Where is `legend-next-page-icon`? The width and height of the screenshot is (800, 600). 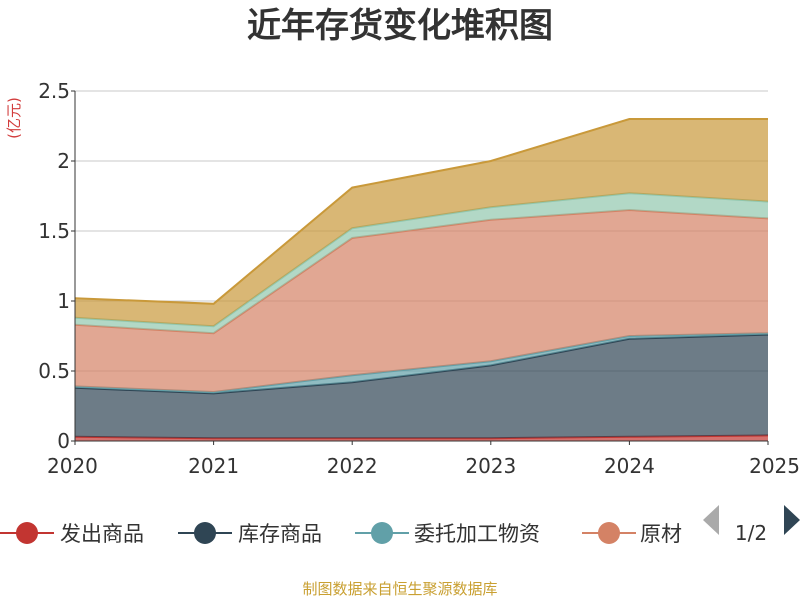 legend-next-page-icon is located at coordinates (792, 520).